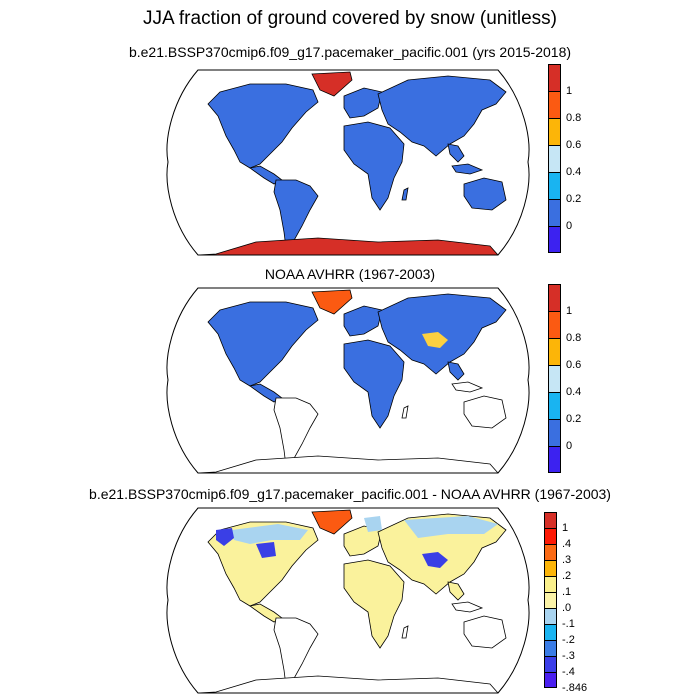 This screenshot has height=700, width=700. Describe the element at coordinates (568, 656) in the screenshot. I see `colorbar-label: -.3` at that location.